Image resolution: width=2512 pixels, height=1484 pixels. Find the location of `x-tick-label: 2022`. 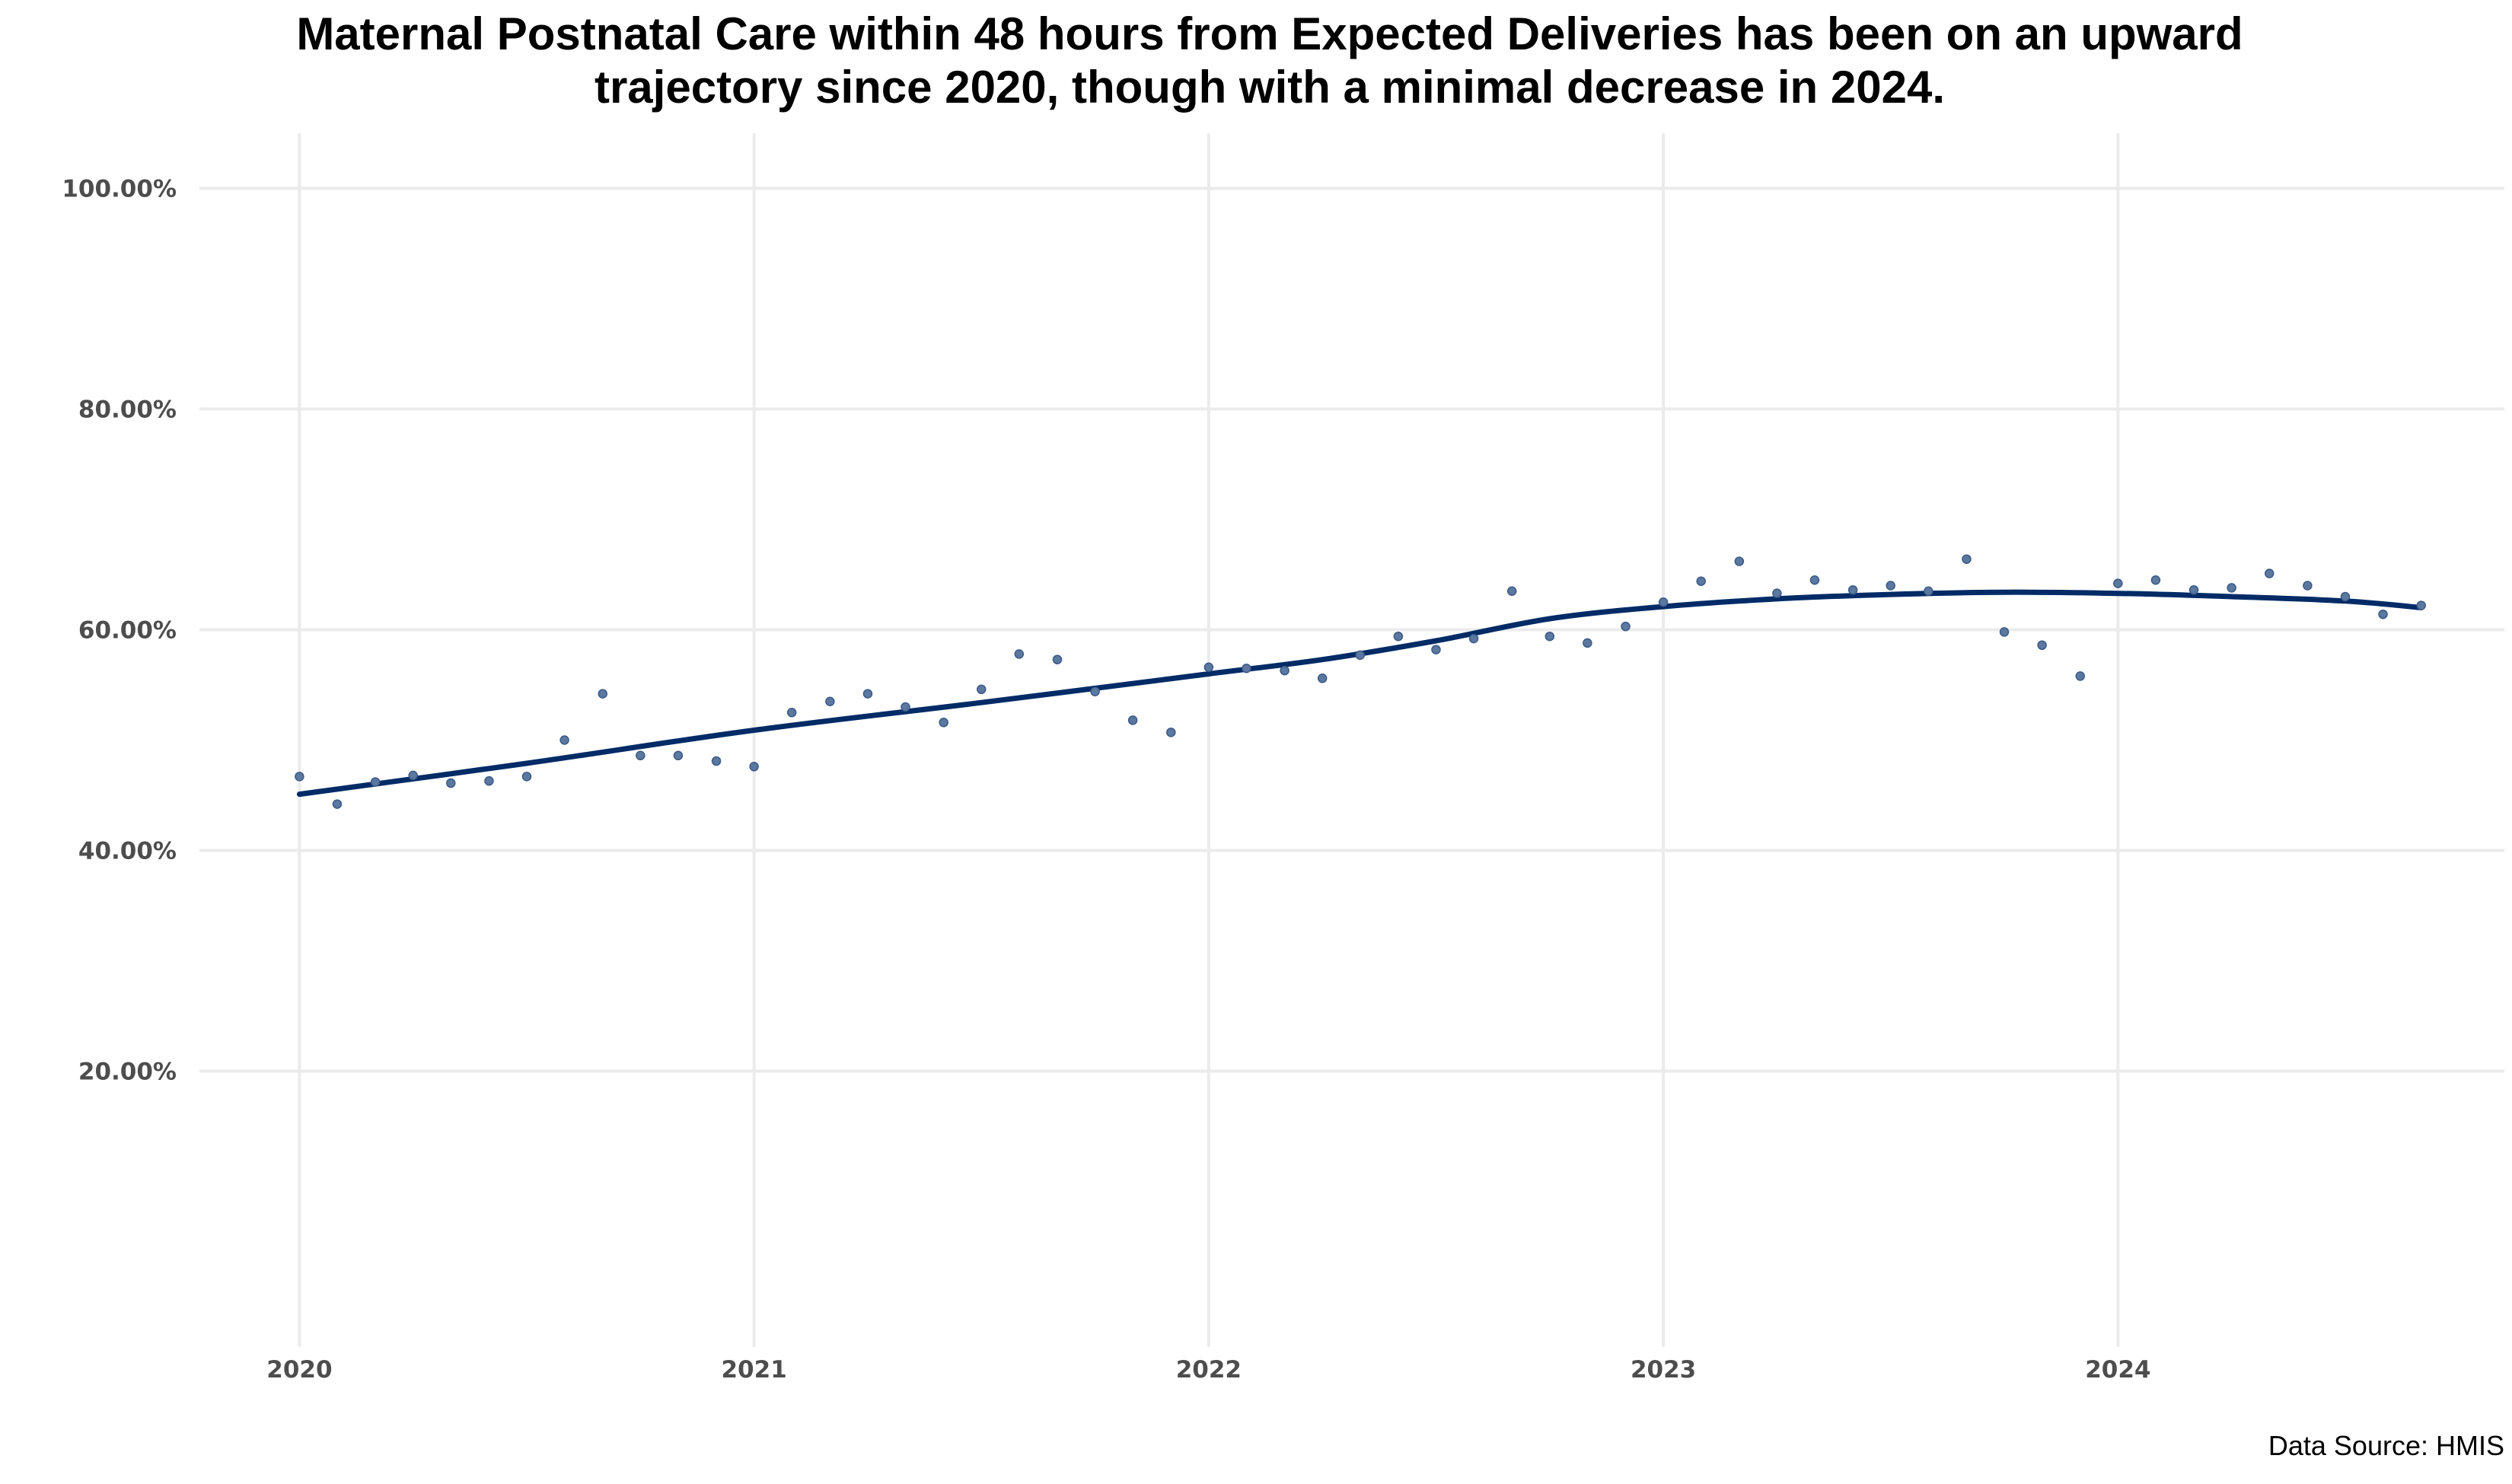

x-tick-label: 2022 is located at coordinates (1209, 1370).